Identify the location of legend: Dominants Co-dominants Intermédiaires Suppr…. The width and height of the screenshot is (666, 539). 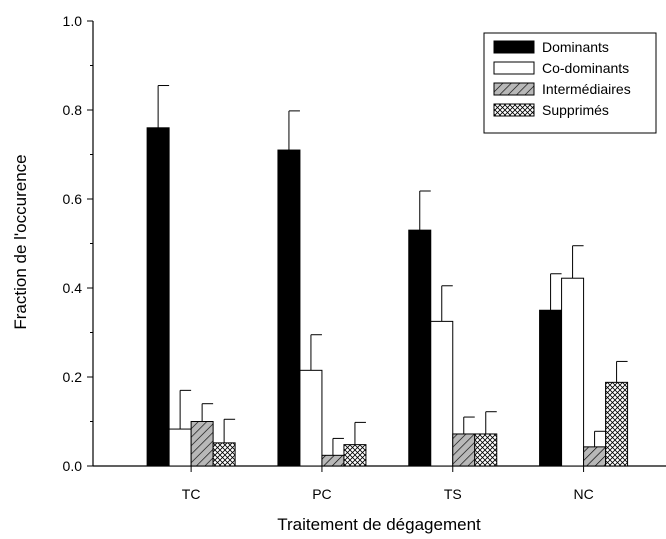
(570, 83).